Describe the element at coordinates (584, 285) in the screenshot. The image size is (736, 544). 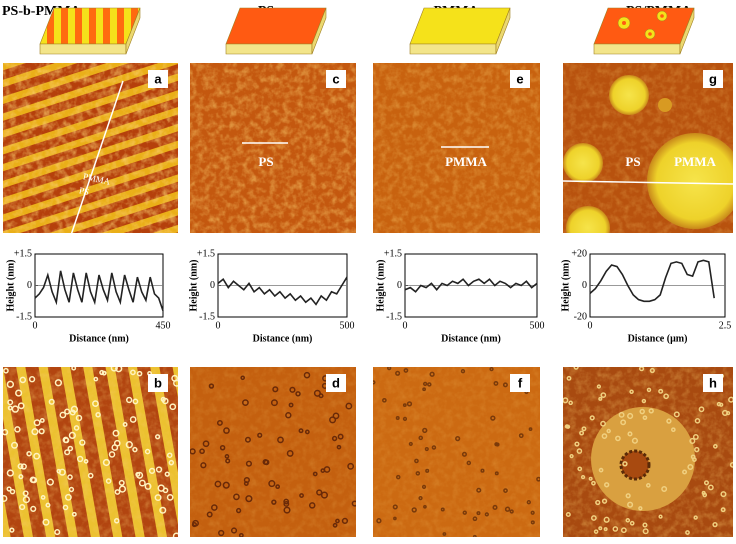
I see `y-tick-label: 0` at that location.